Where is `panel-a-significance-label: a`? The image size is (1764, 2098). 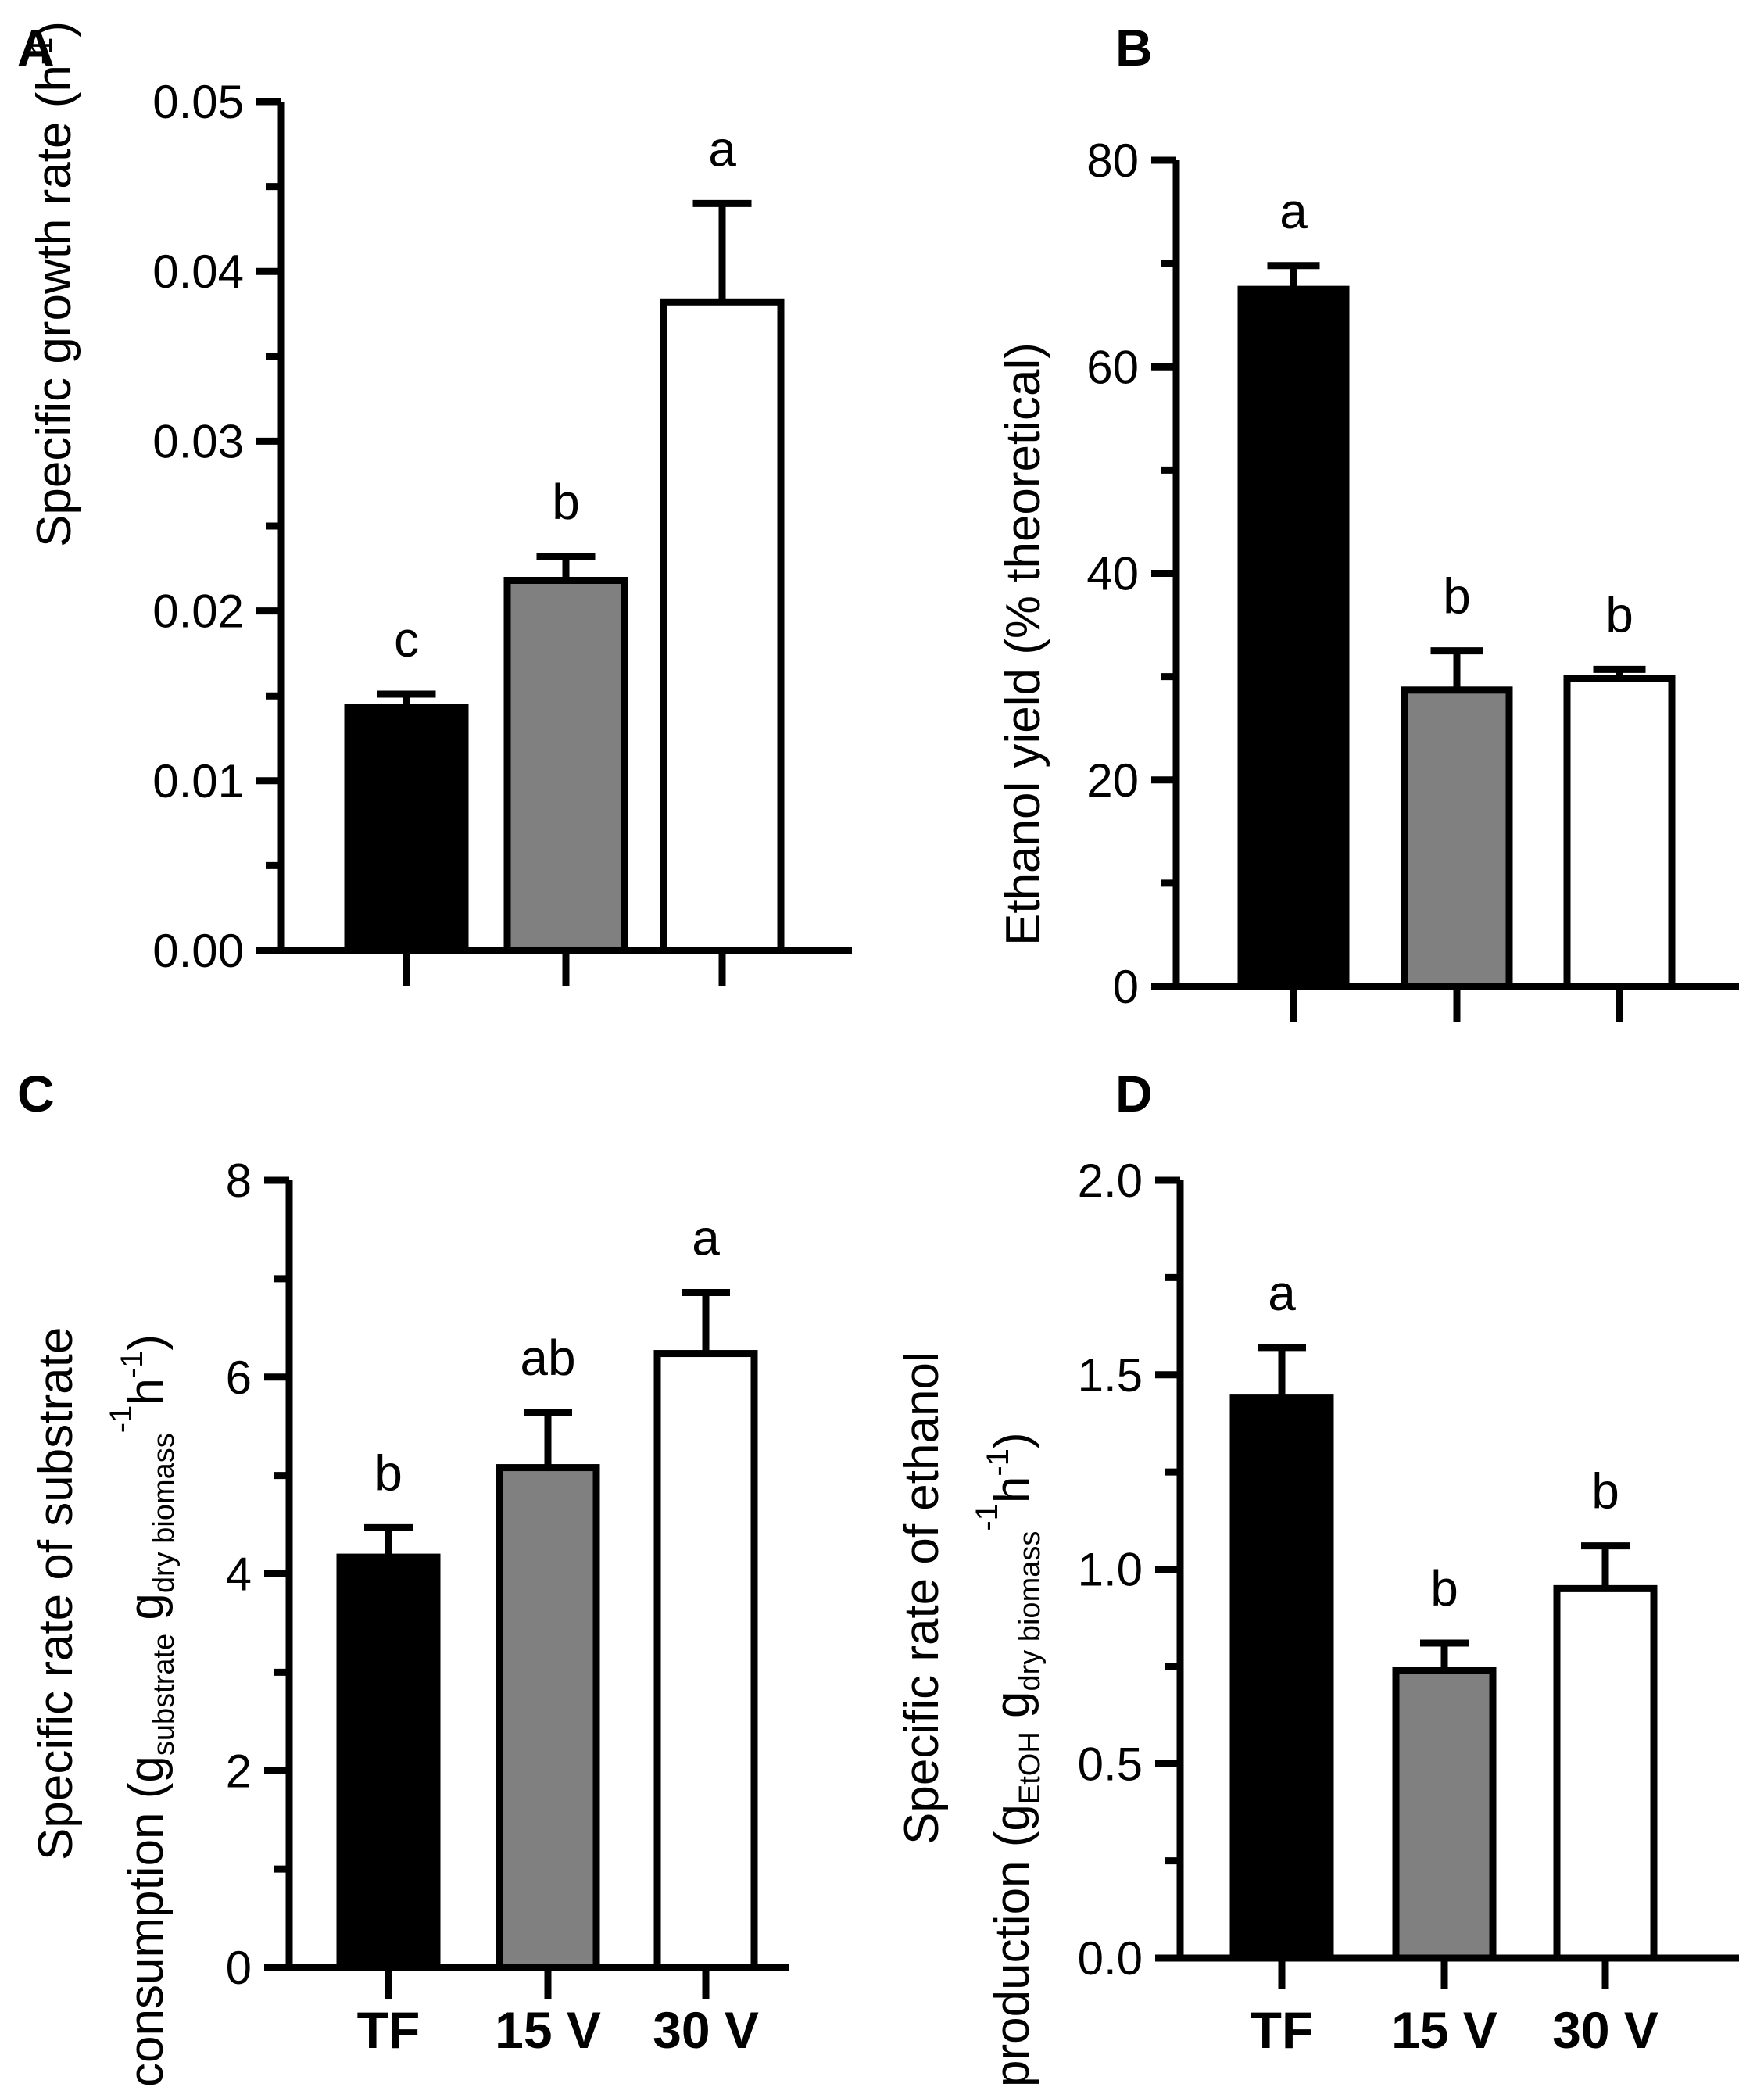 panel-a-significance-label: a is located at coordinates (722, 148).